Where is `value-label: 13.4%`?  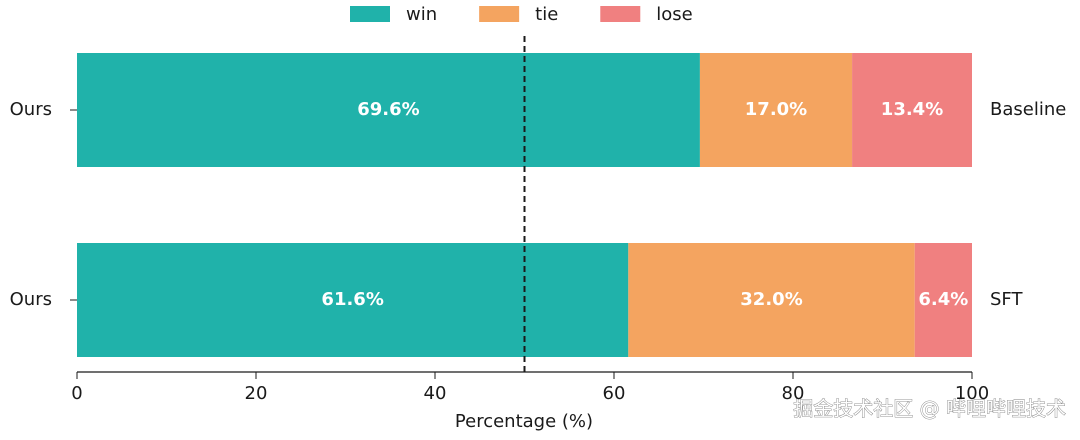 value-label: 13.4% is located at coordinates (912, 109).